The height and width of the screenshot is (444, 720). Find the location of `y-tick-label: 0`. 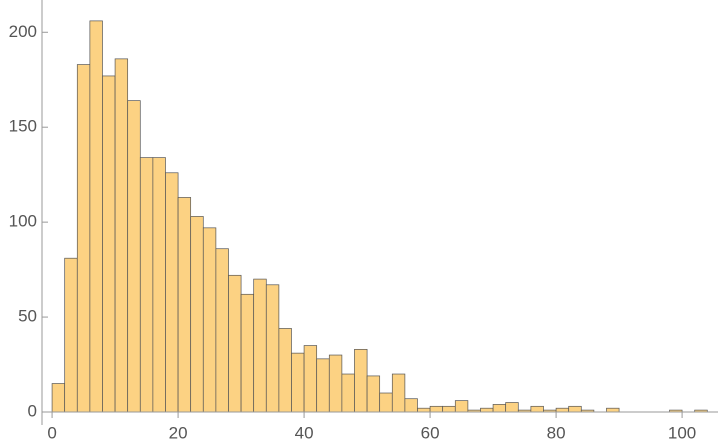

y-tick-label: 0 is located at coordinates (32, 410).